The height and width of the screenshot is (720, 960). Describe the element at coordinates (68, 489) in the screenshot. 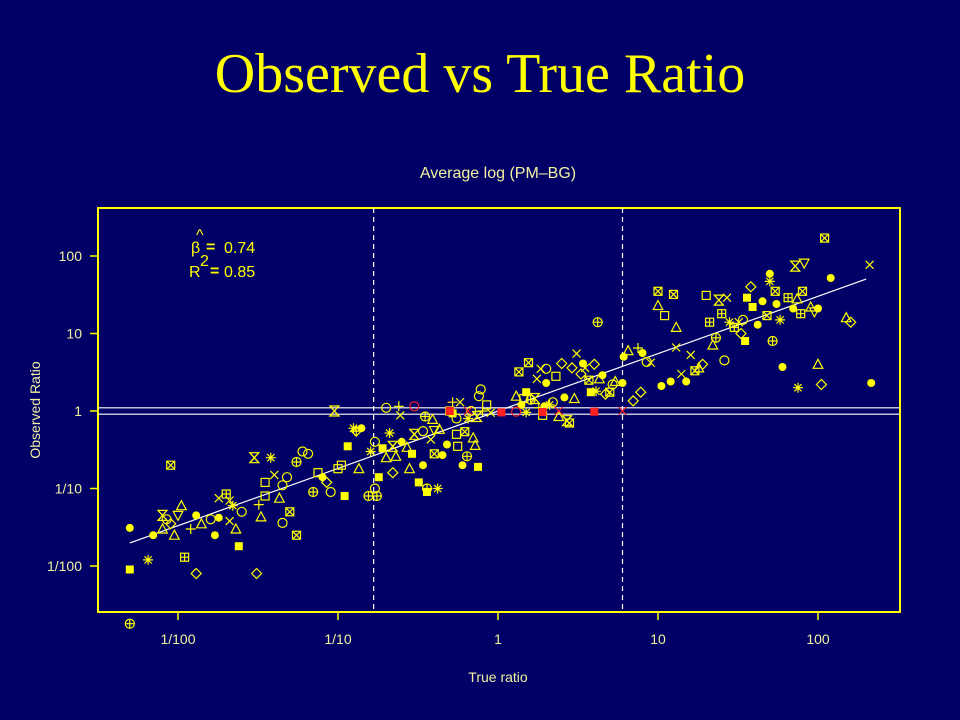

I see `y-tick-label: 1/10` at that location.